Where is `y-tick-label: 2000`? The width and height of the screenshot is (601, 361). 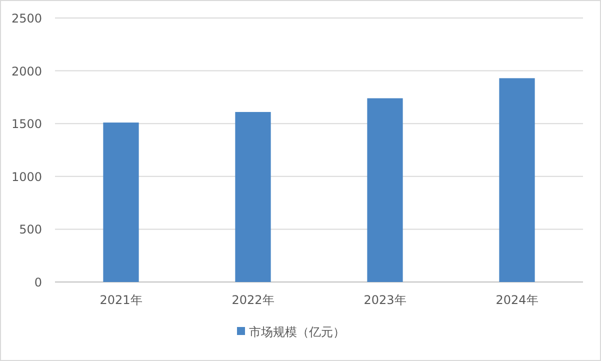 y-tick-label: 2000 is located at coordinates (26, 71).